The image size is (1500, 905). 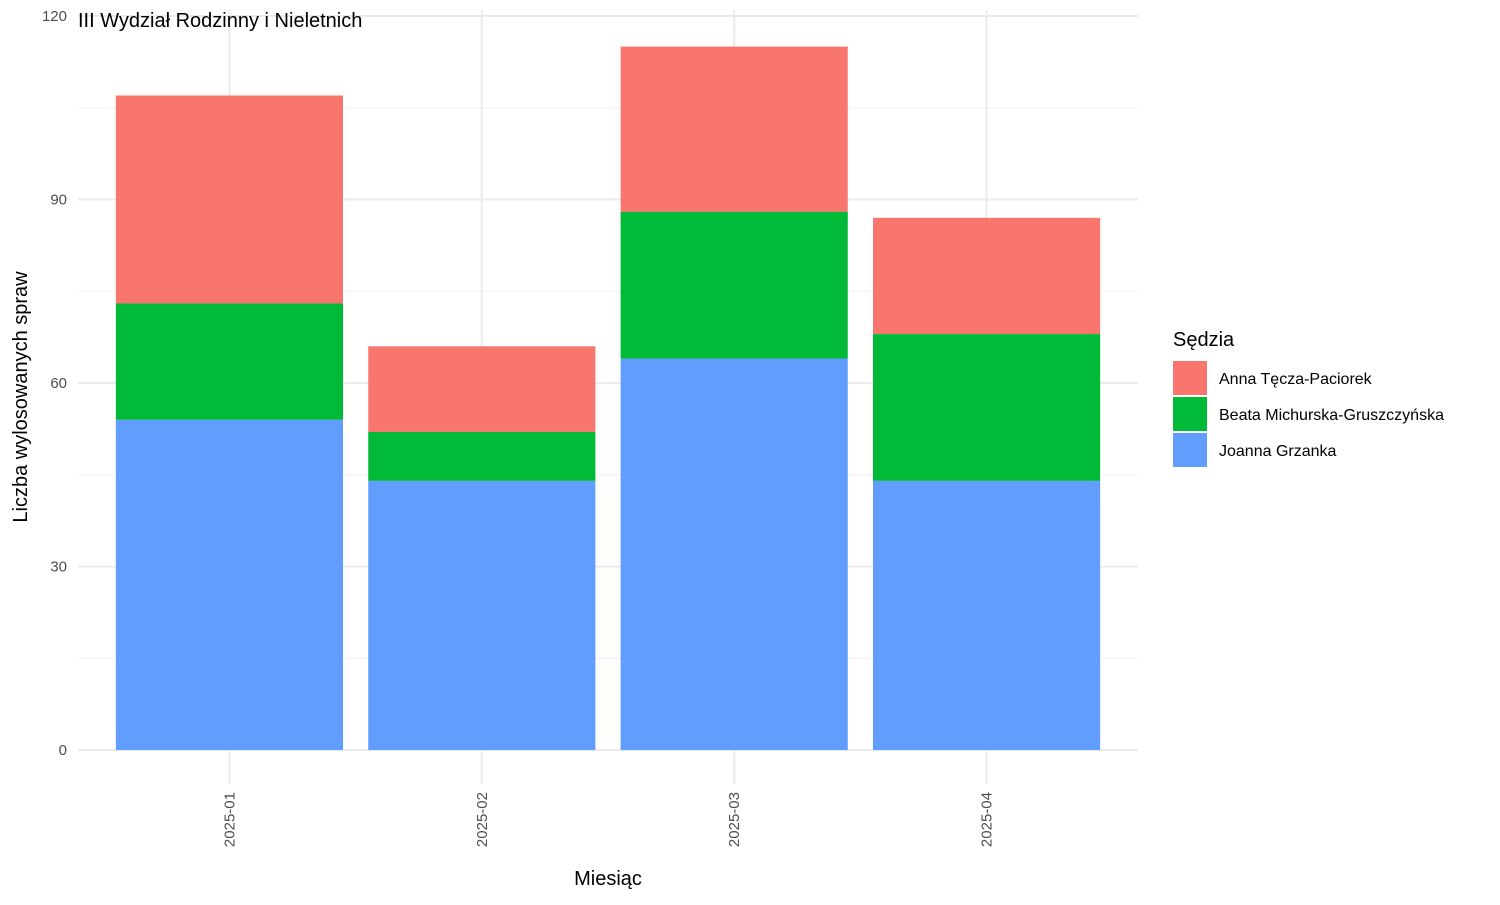 What do you see at coordinates (220, 21) in the screenshot?
I see `chart-title: III Wydział Rodzinny i Nieletnich` at bounding box center [220, 21].